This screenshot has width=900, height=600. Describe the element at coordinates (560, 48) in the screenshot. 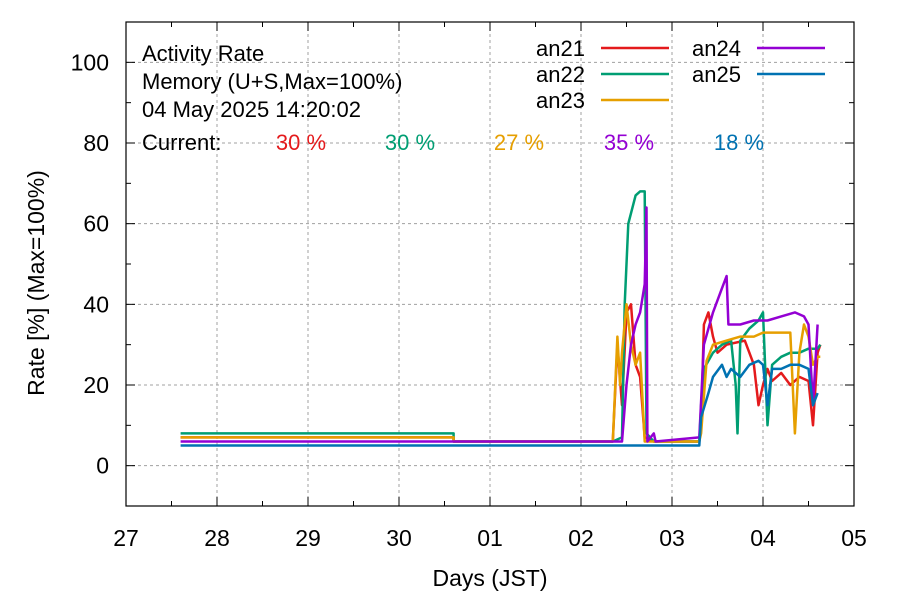

I see `legend-label-an21: an21` at that location.